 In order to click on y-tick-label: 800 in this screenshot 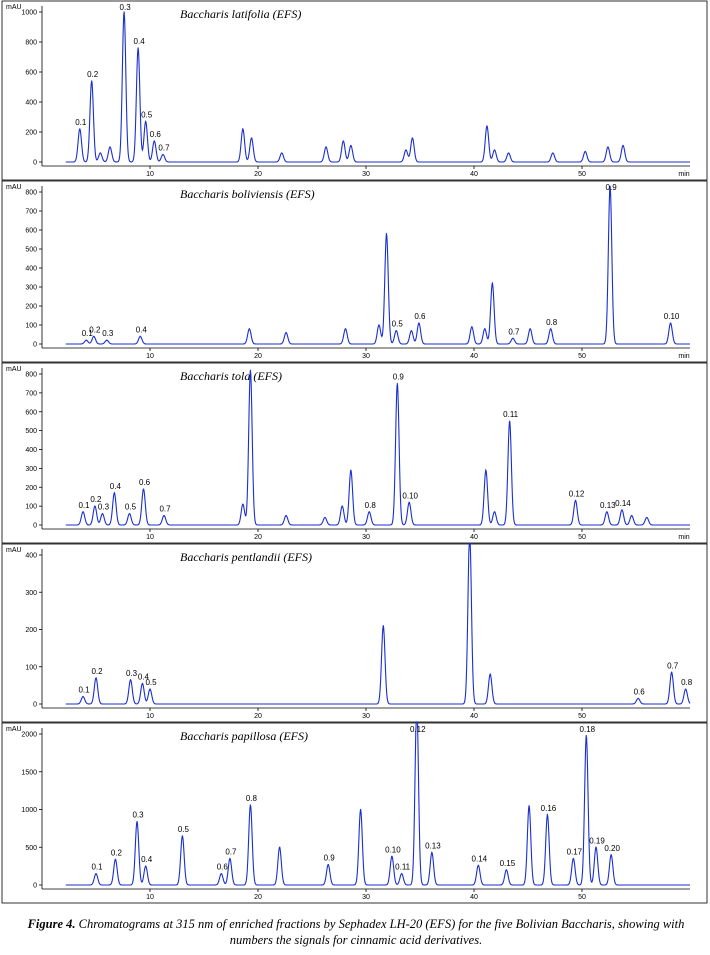, I will do `click(31, 375)`.